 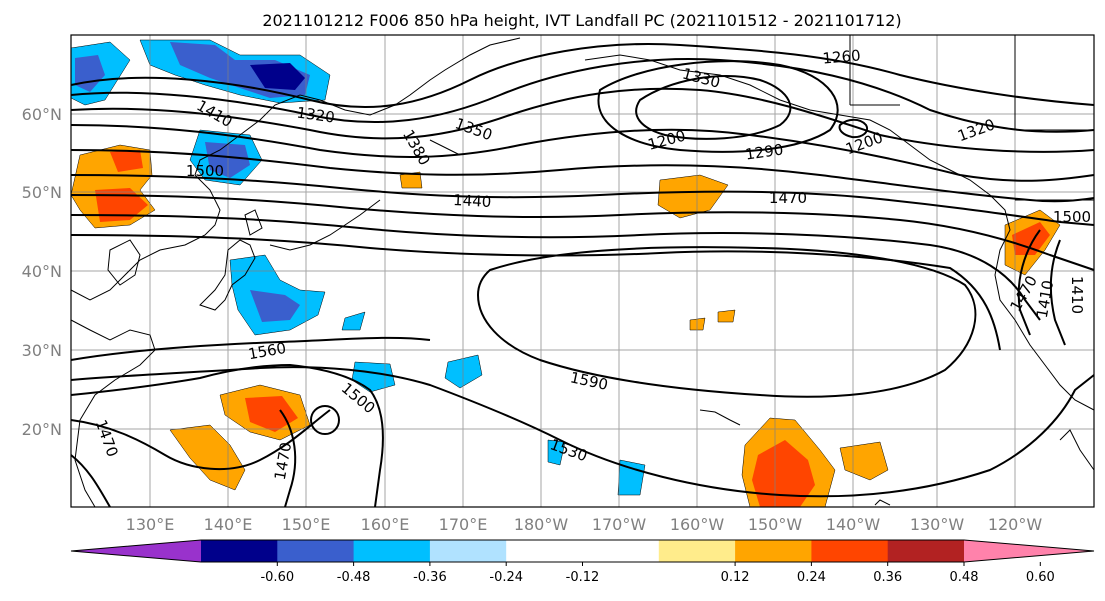 I want to click on colorbar-extend-low, so click(x=136, y=551).